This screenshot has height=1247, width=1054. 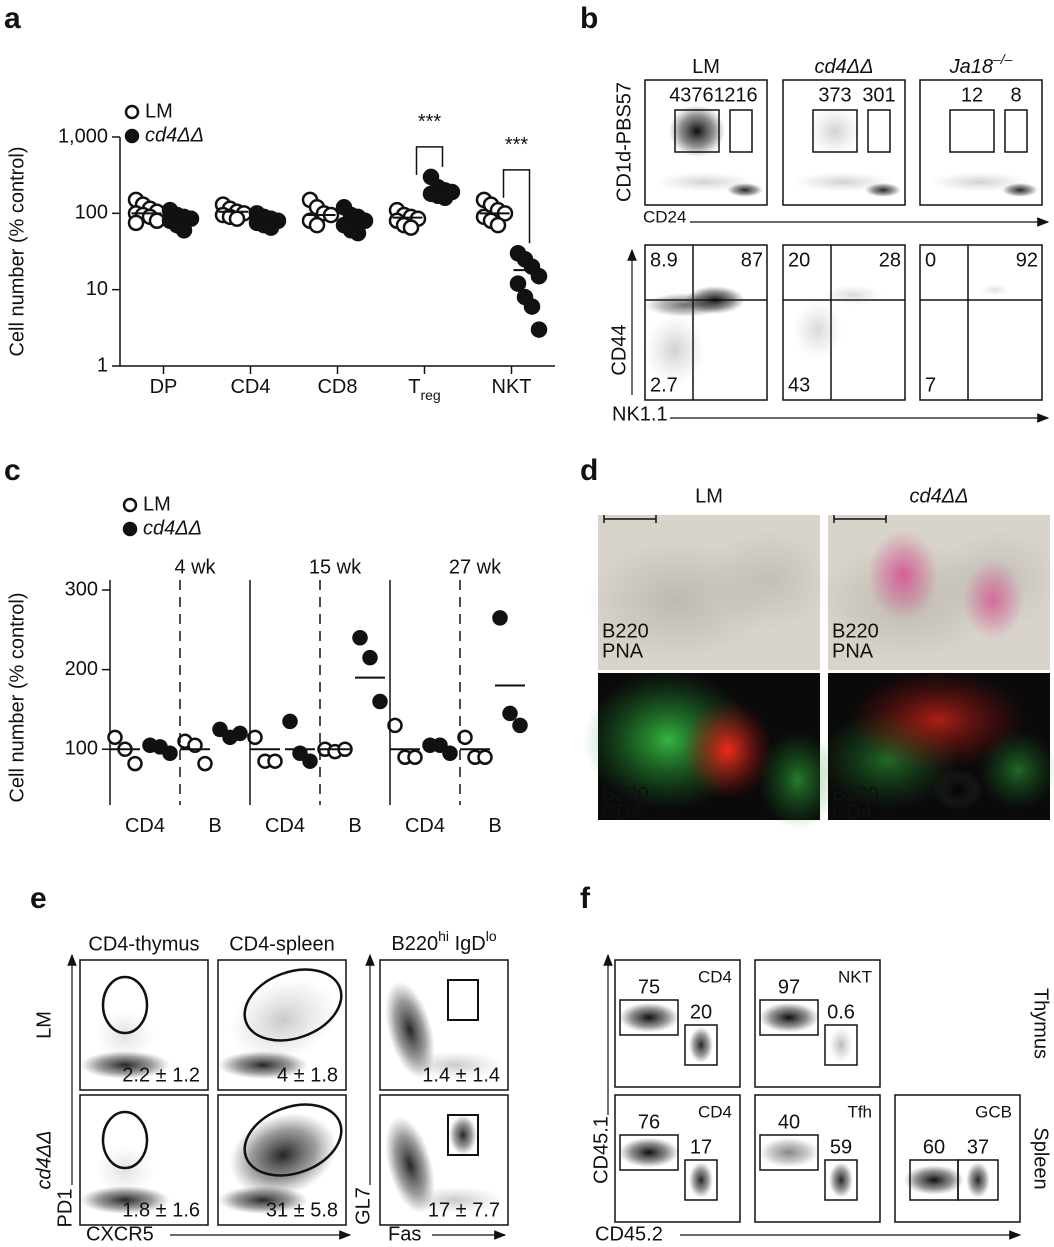 What do you see at coordinates (740, 95) in the screenshot?
I see `gate-value: 216` at bounding box center [740, 95].